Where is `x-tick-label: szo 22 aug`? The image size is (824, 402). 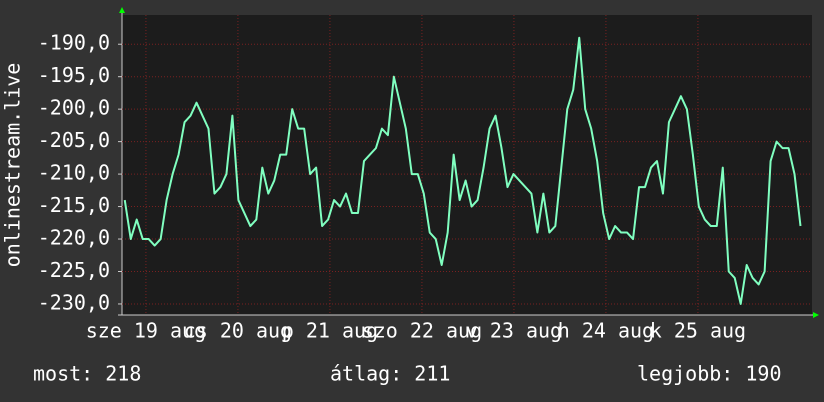
x-tick-label: szo 22 aug is located at coordinates (422, 331).